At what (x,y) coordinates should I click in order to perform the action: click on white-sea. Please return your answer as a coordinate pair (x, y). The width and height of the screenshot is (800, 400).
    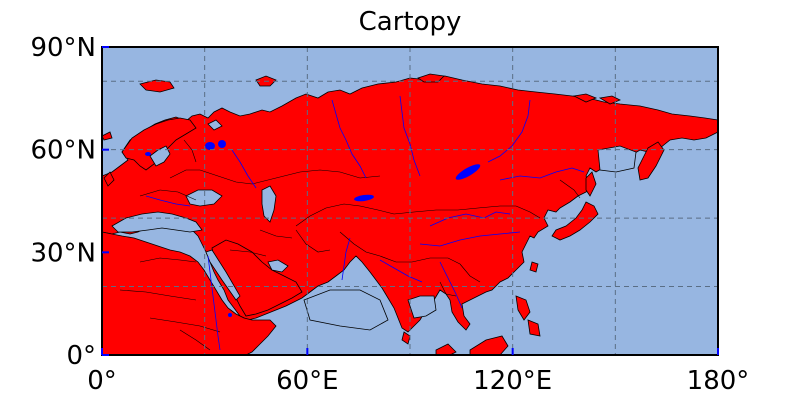
    Looking at the image, I should click on (215, 125).